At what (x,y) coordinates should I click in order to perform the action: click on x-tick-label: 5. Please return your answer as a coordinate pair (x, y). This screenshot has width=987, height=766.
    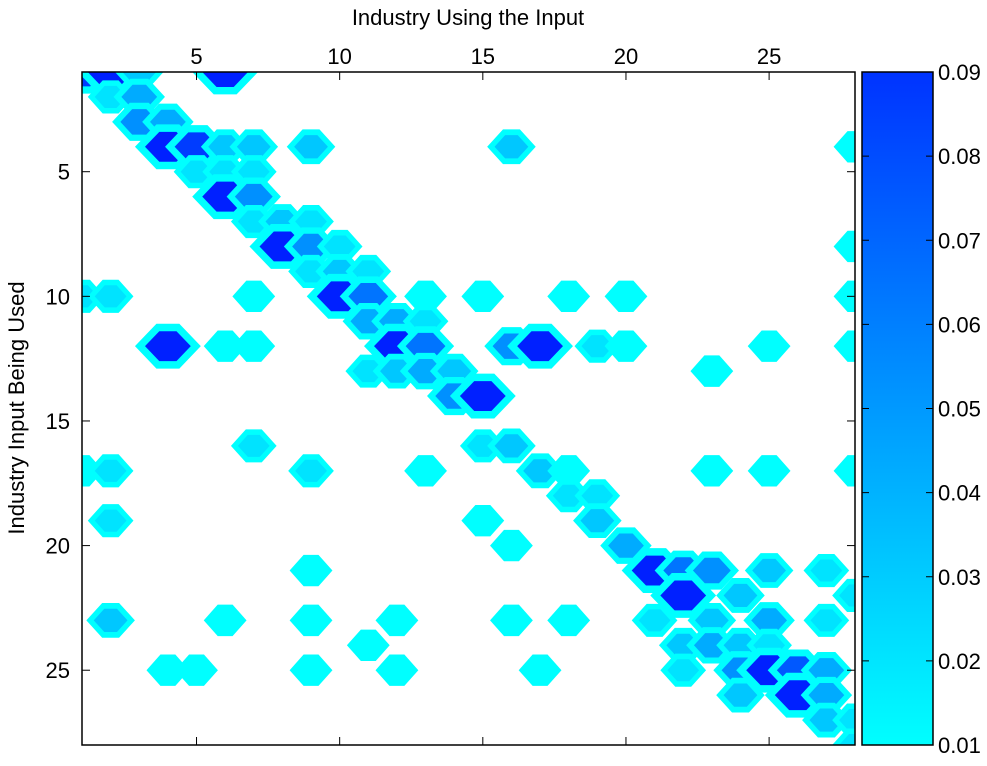
    Looking at the image, I should click on (196, 56).